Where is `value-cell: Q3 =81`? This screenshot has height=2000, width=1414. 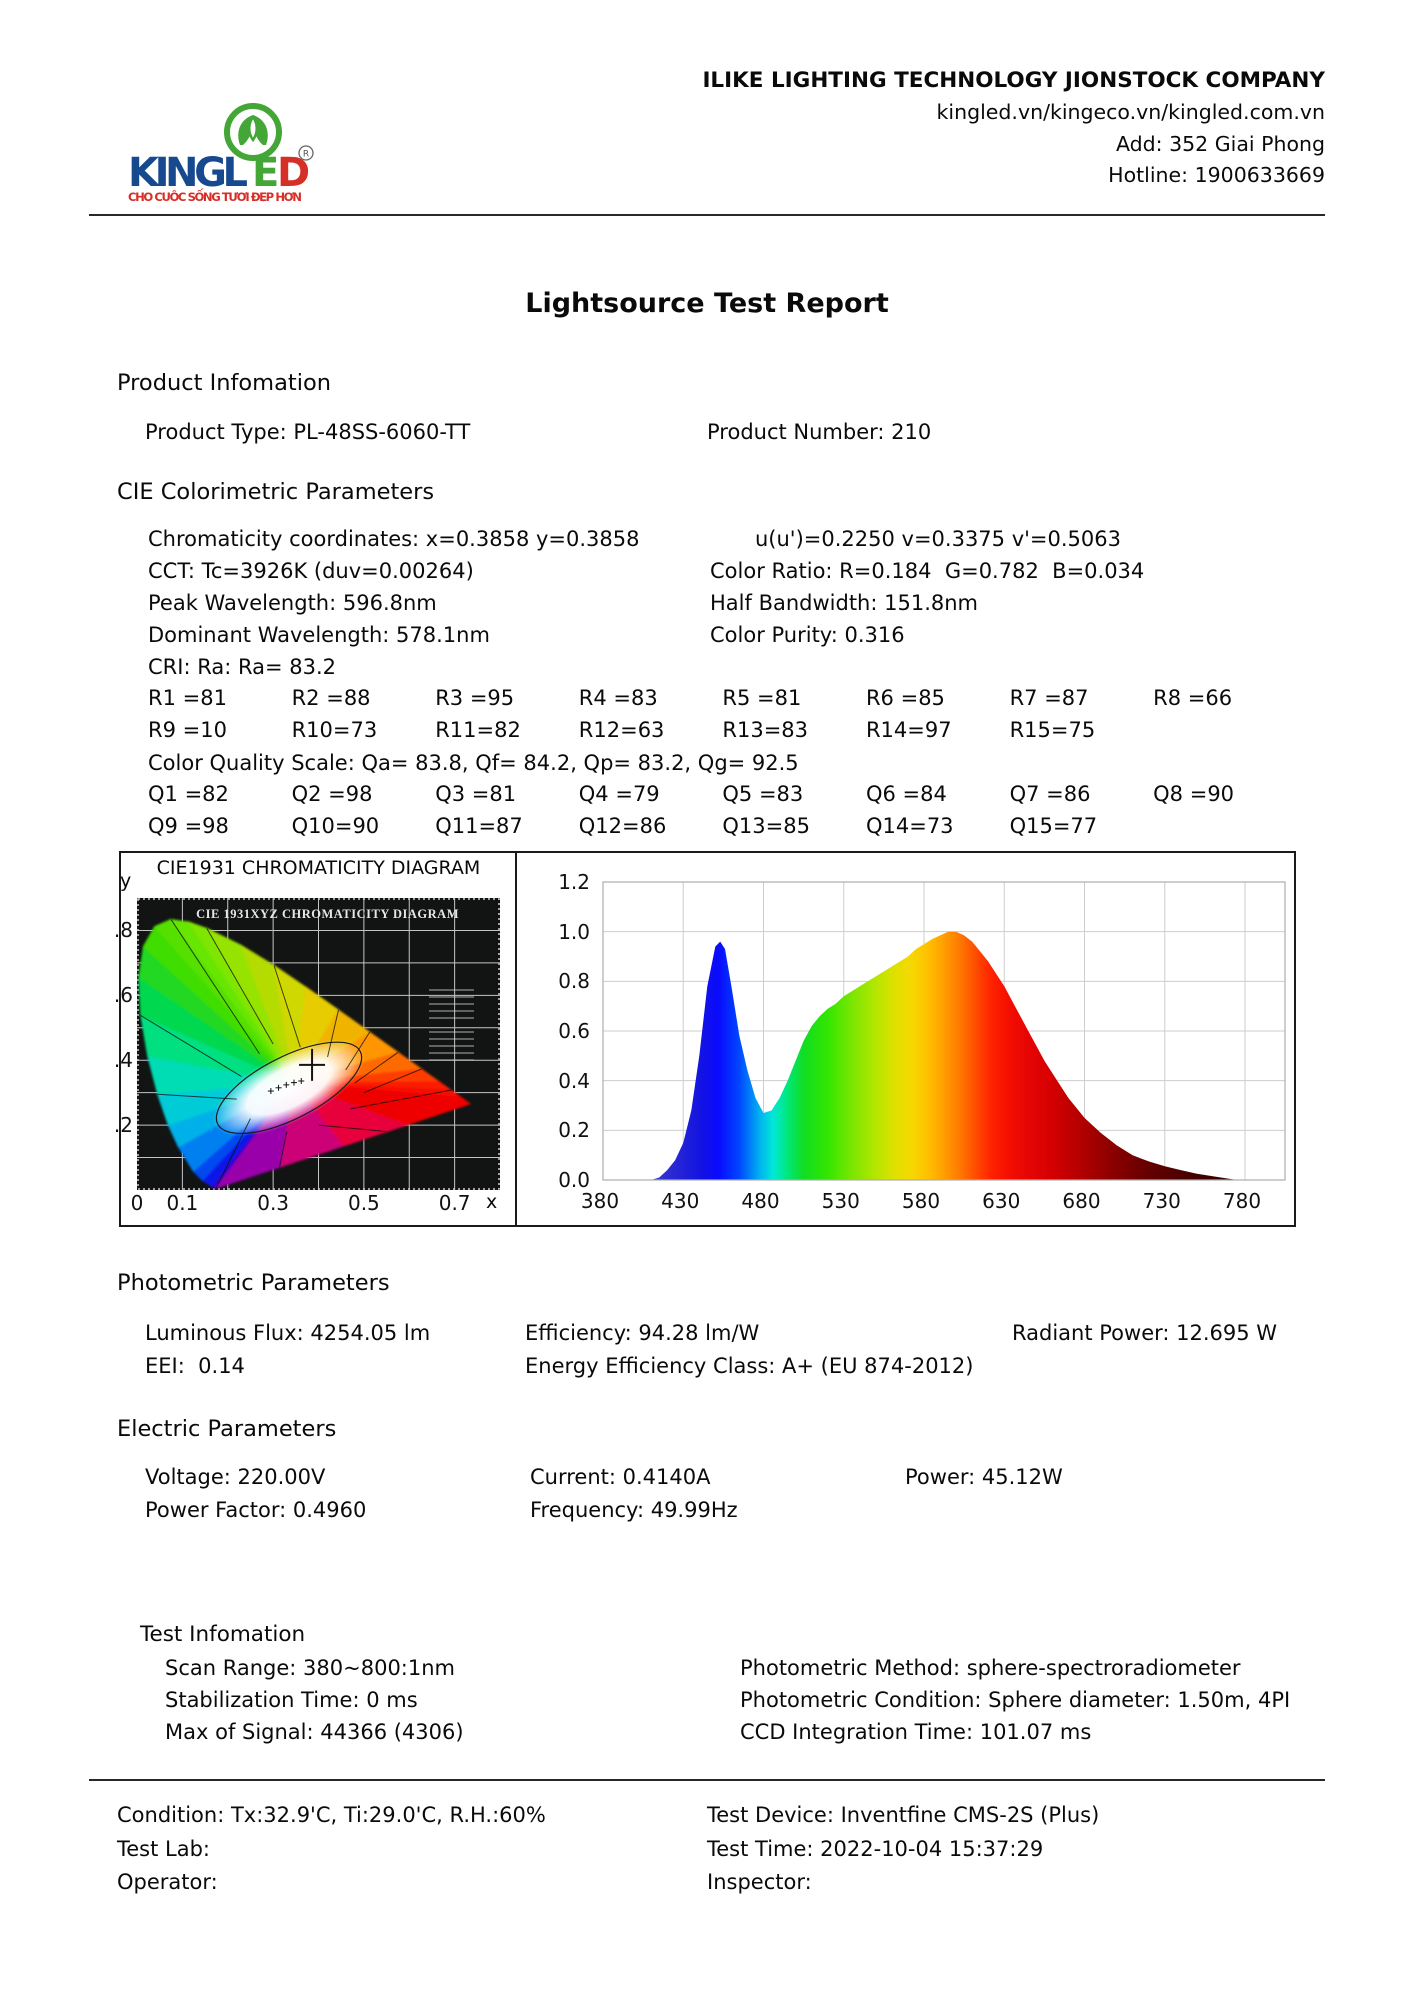 value-cell: Q3 =81 is located at coordinates (476, 794).